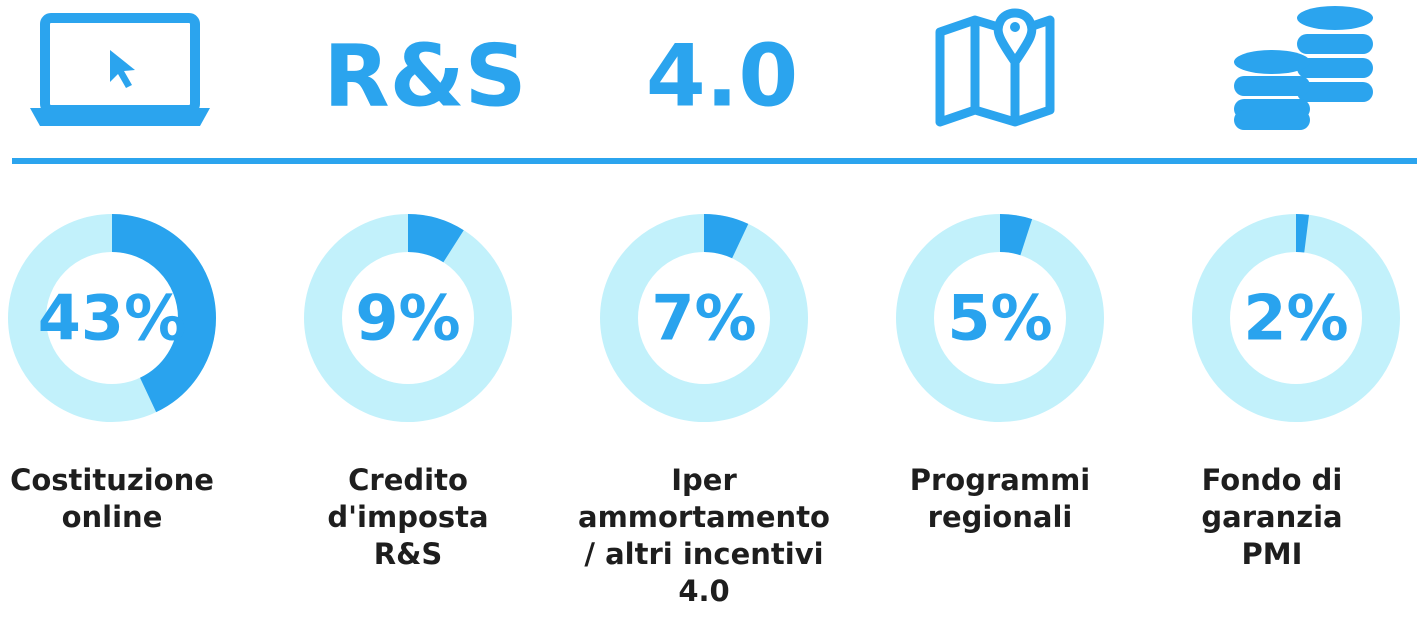  I want to click on category-label: Fondo di garanzia PMI, so click(1272, 517).